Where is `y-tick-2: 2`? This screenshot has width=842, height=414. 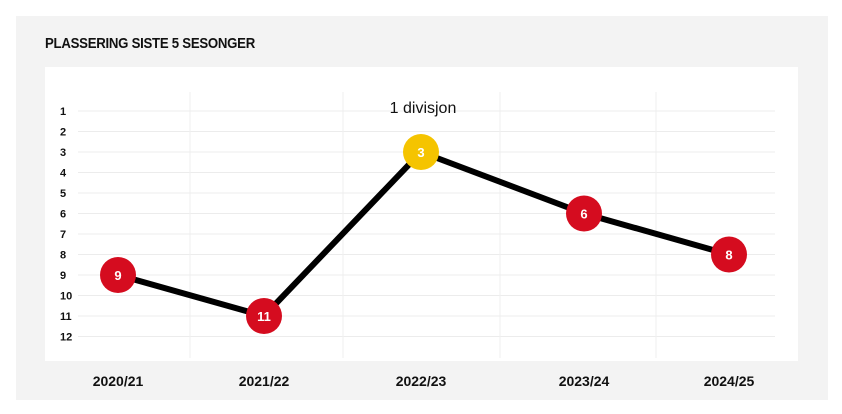 y-tick-2: 2 is located at coordinates (63, 133).